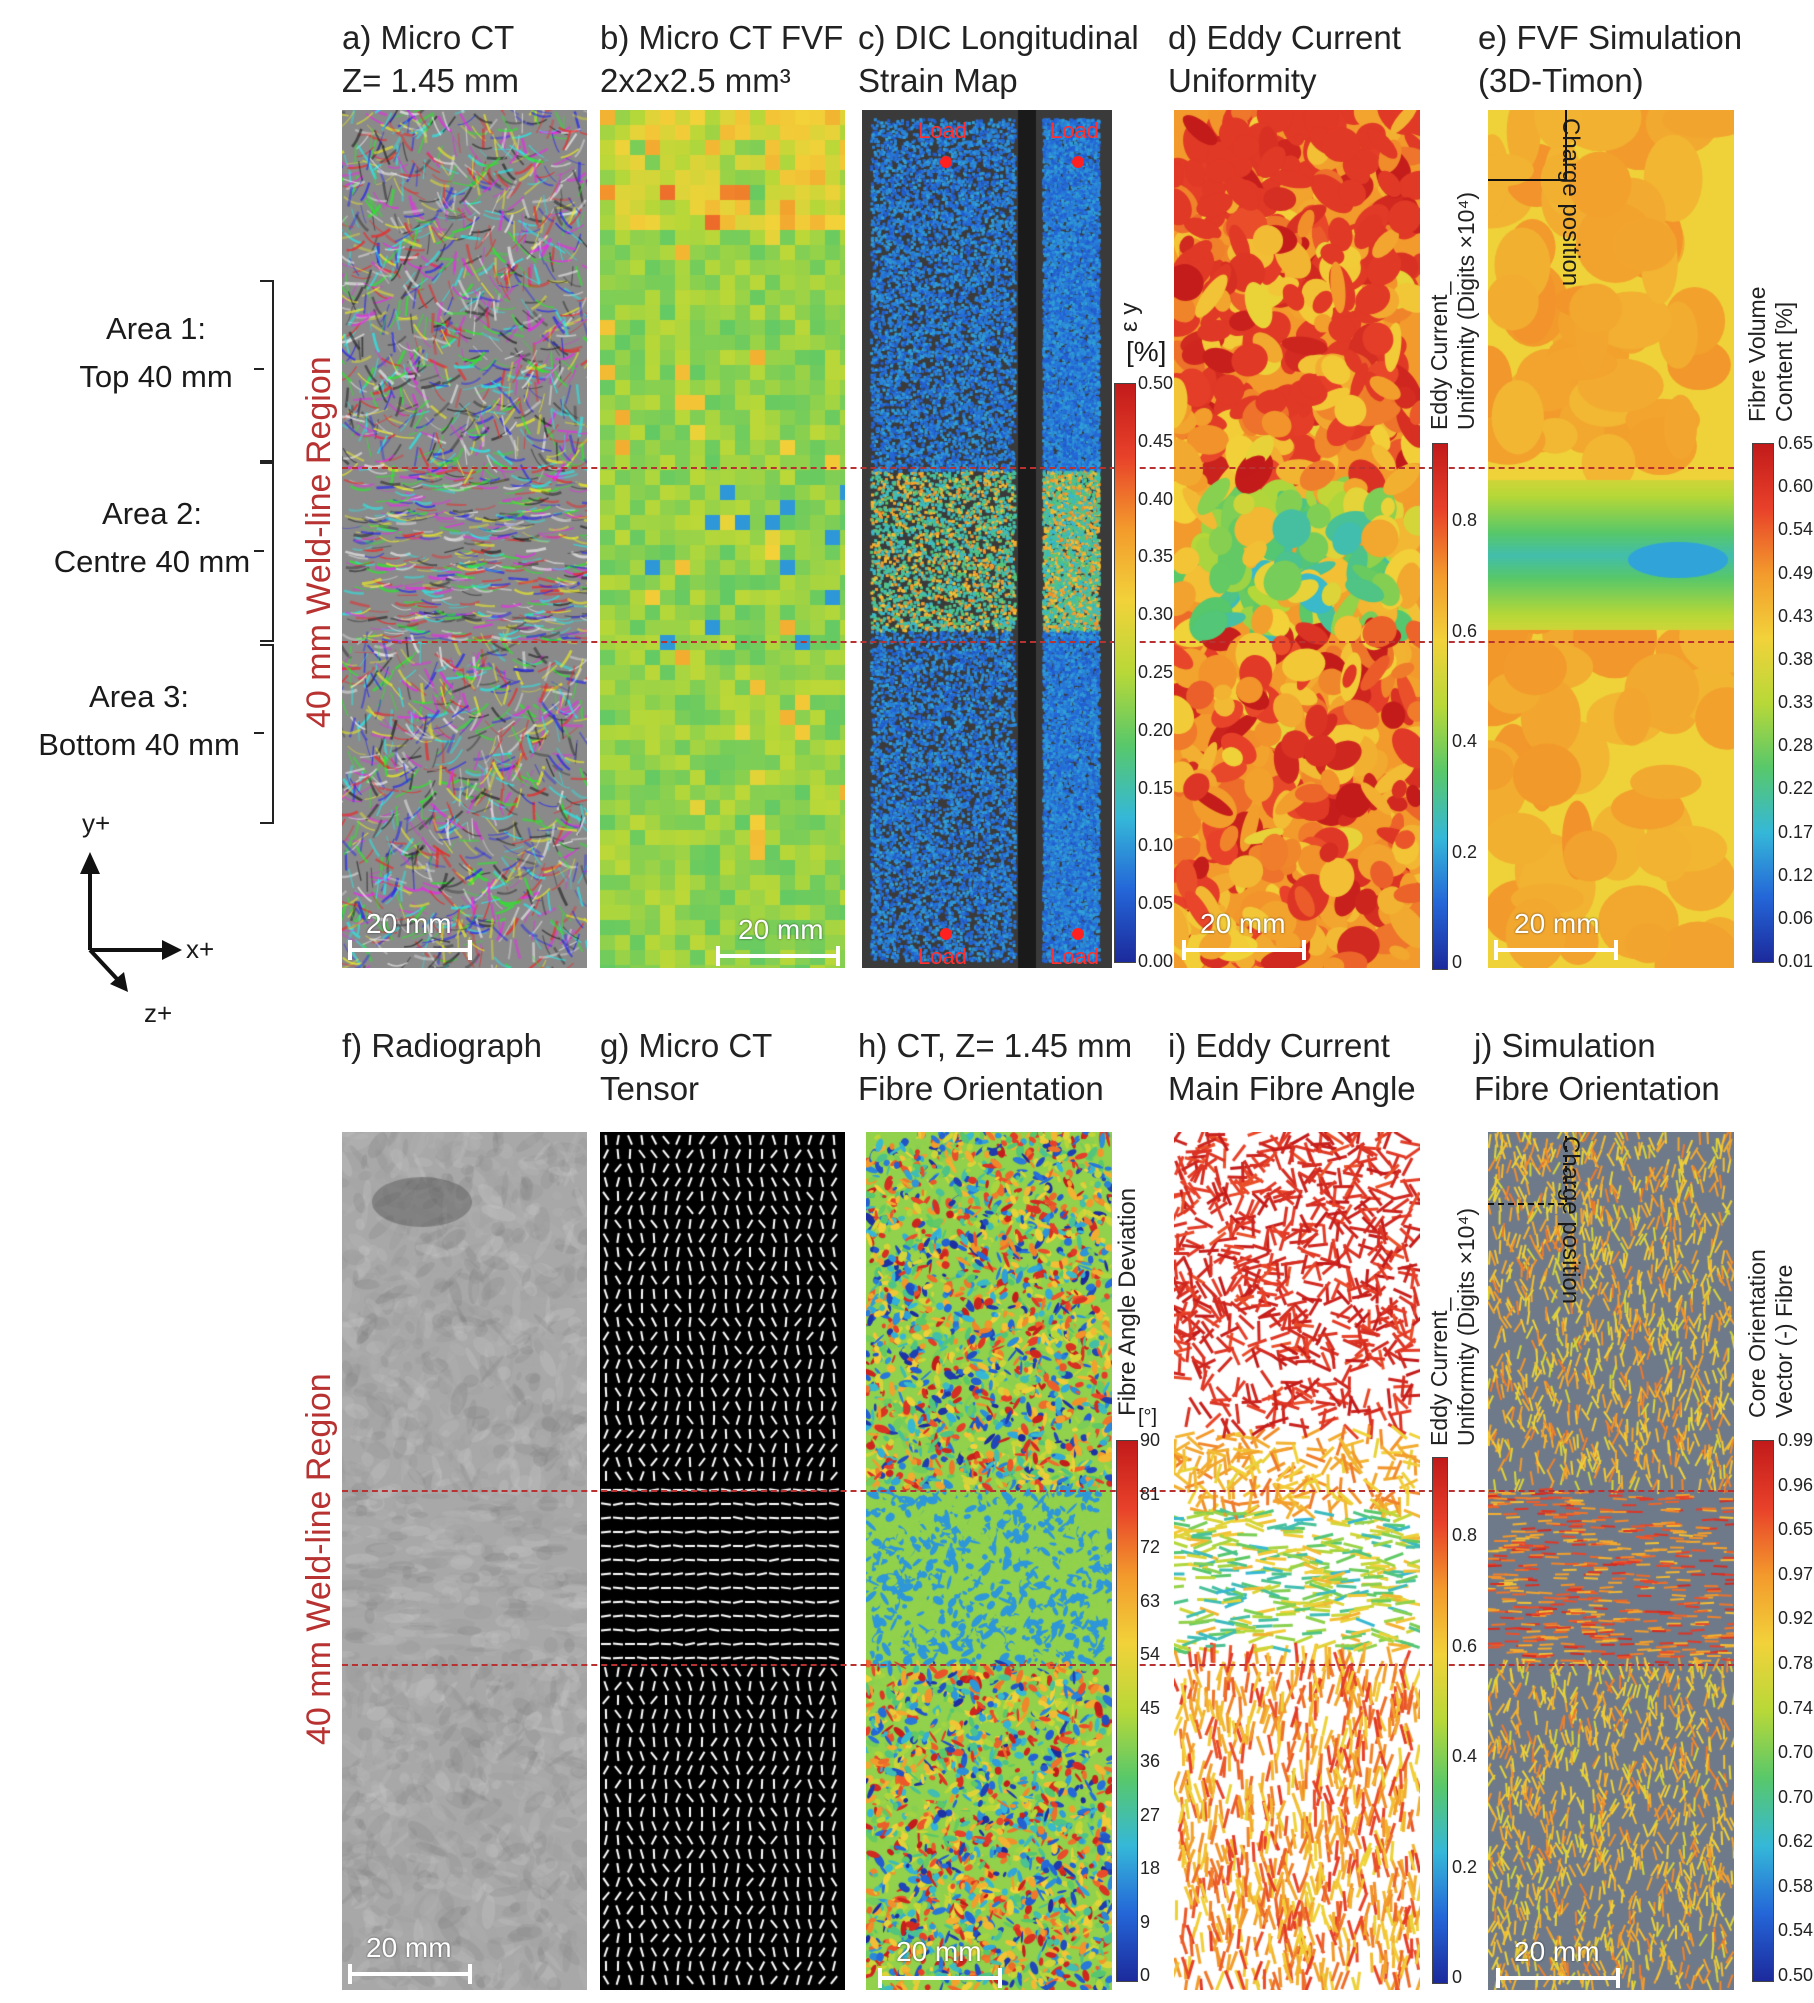 This screenshot has width=1814, height=2003. Describe the element at coordinates (1770, 1333) in the screenshot. I see `orientation-colorbar-title: Core Orientation Vector (-) Fibre` at that location.